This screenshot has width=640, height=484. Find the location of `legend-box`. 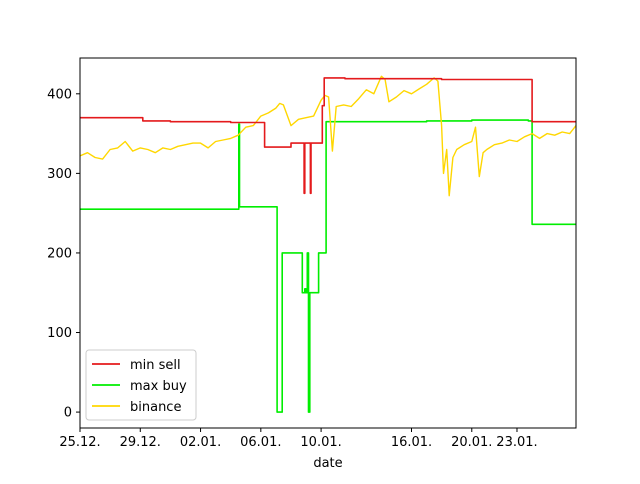

legend-box is located at coordinates (141, 385).